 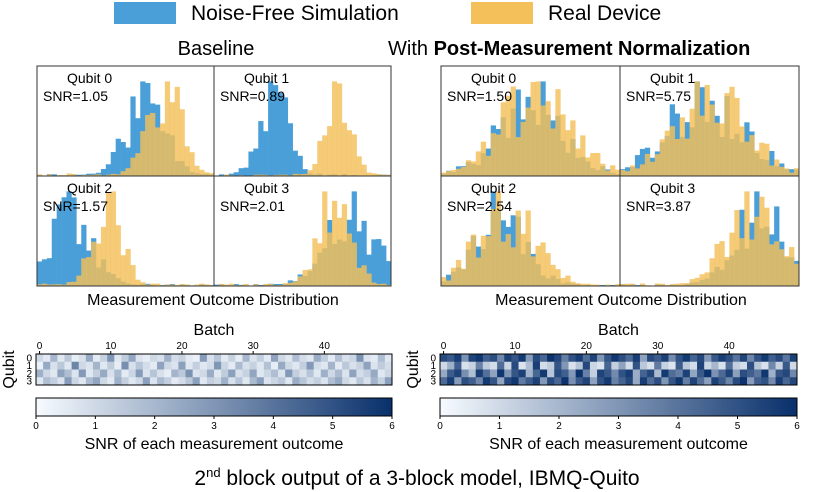 I want to click on colorbar-tick-label: 3, so click(x=619, y=426).